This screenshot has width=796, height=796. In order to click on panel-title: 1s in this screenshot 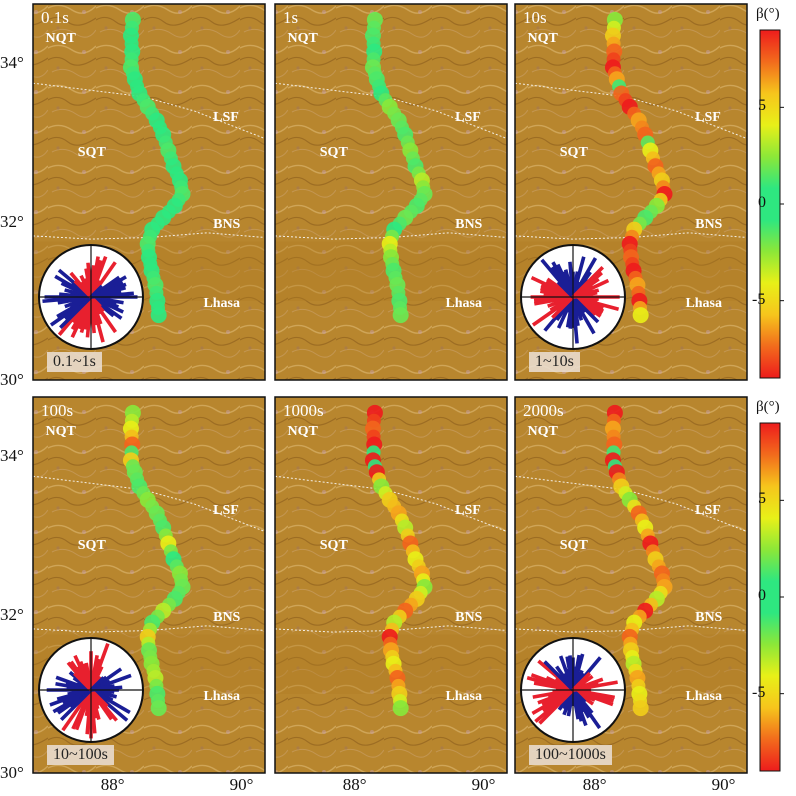, I will do `click(291, 17)`.